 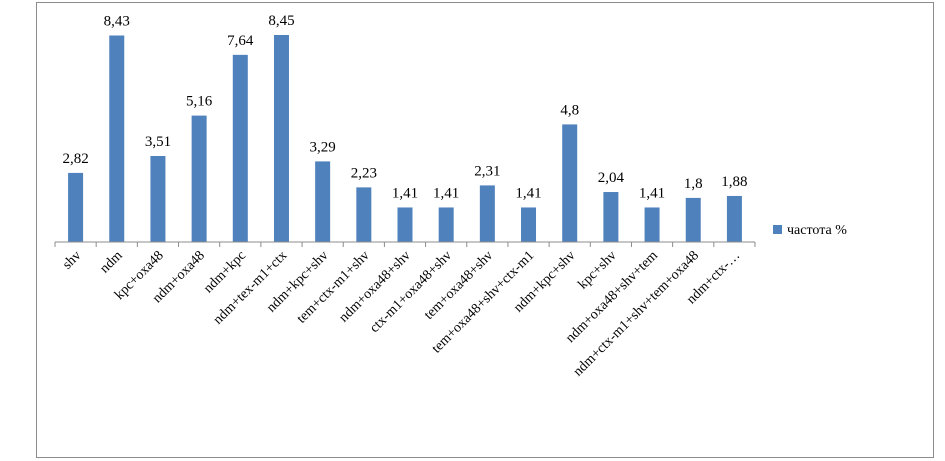 I want to click on data-label: 4,8, so click(x=569, y=110).